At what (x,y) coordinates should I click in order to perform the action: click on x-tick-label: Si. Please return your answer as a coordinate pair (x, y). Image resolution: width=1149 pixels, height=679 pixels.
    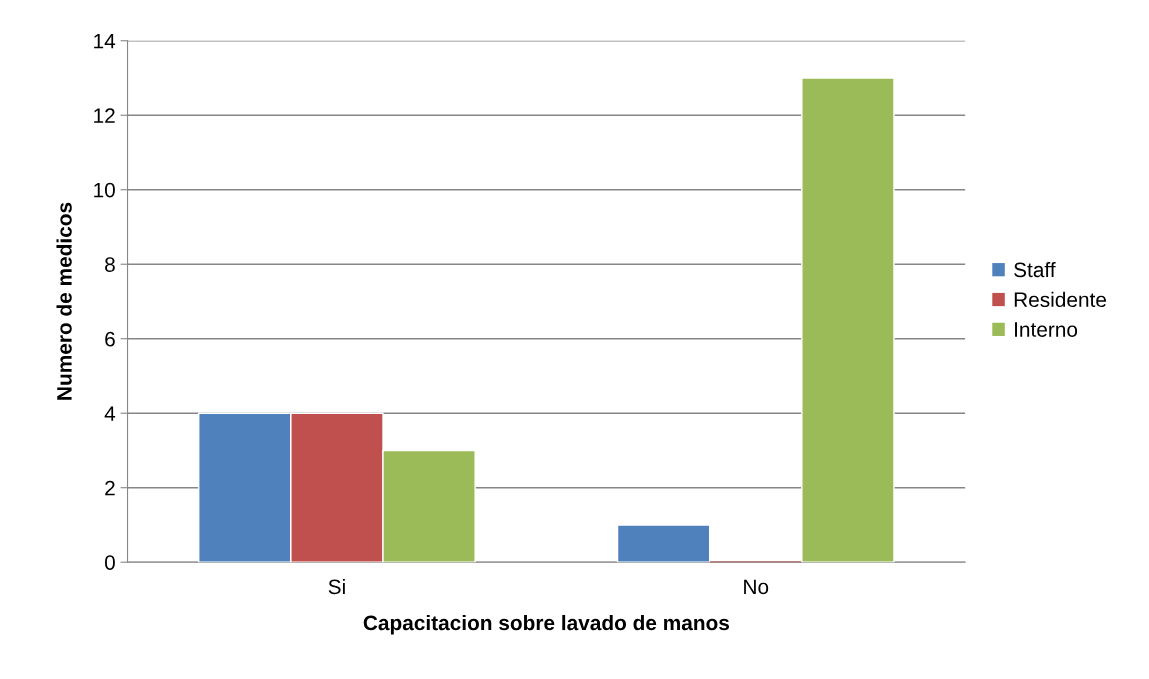
    Looking at the image, I should click on (336, 586).